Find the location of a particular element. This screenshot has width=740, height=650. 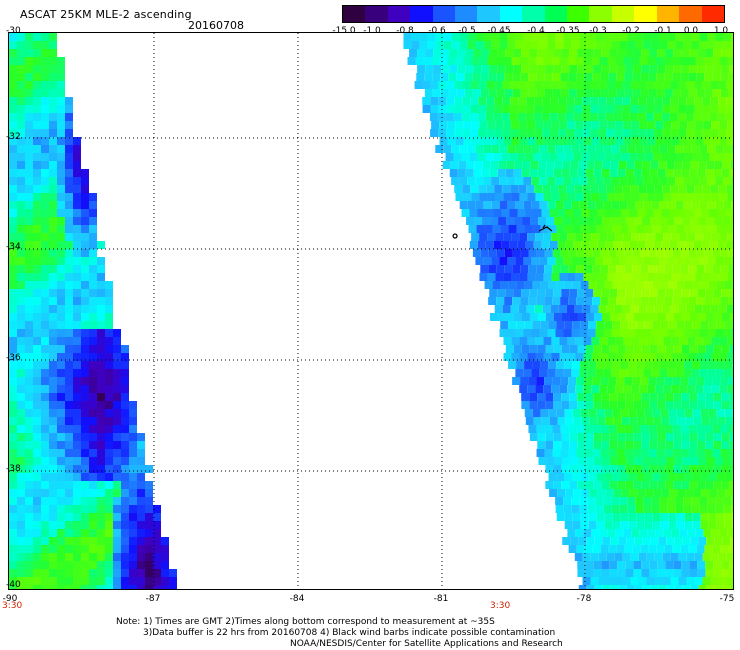

lon-label-90: -90 is located at coordinates (10, 599).